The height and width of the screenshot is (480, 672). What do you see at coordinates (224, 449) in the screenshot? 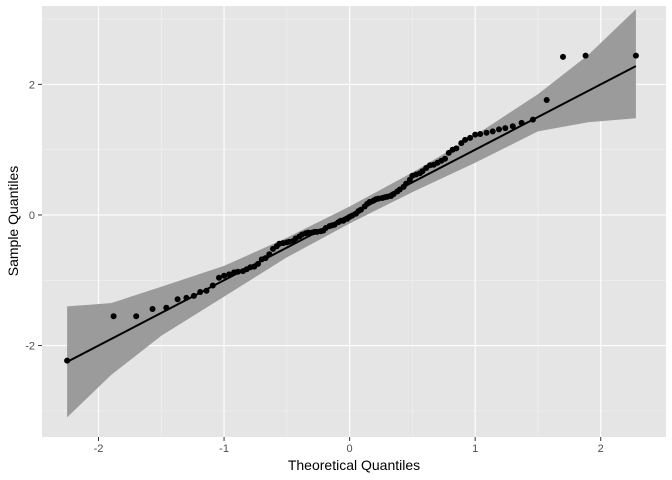
I see `x-tick-label: -1` at bounding box center [224, 449].